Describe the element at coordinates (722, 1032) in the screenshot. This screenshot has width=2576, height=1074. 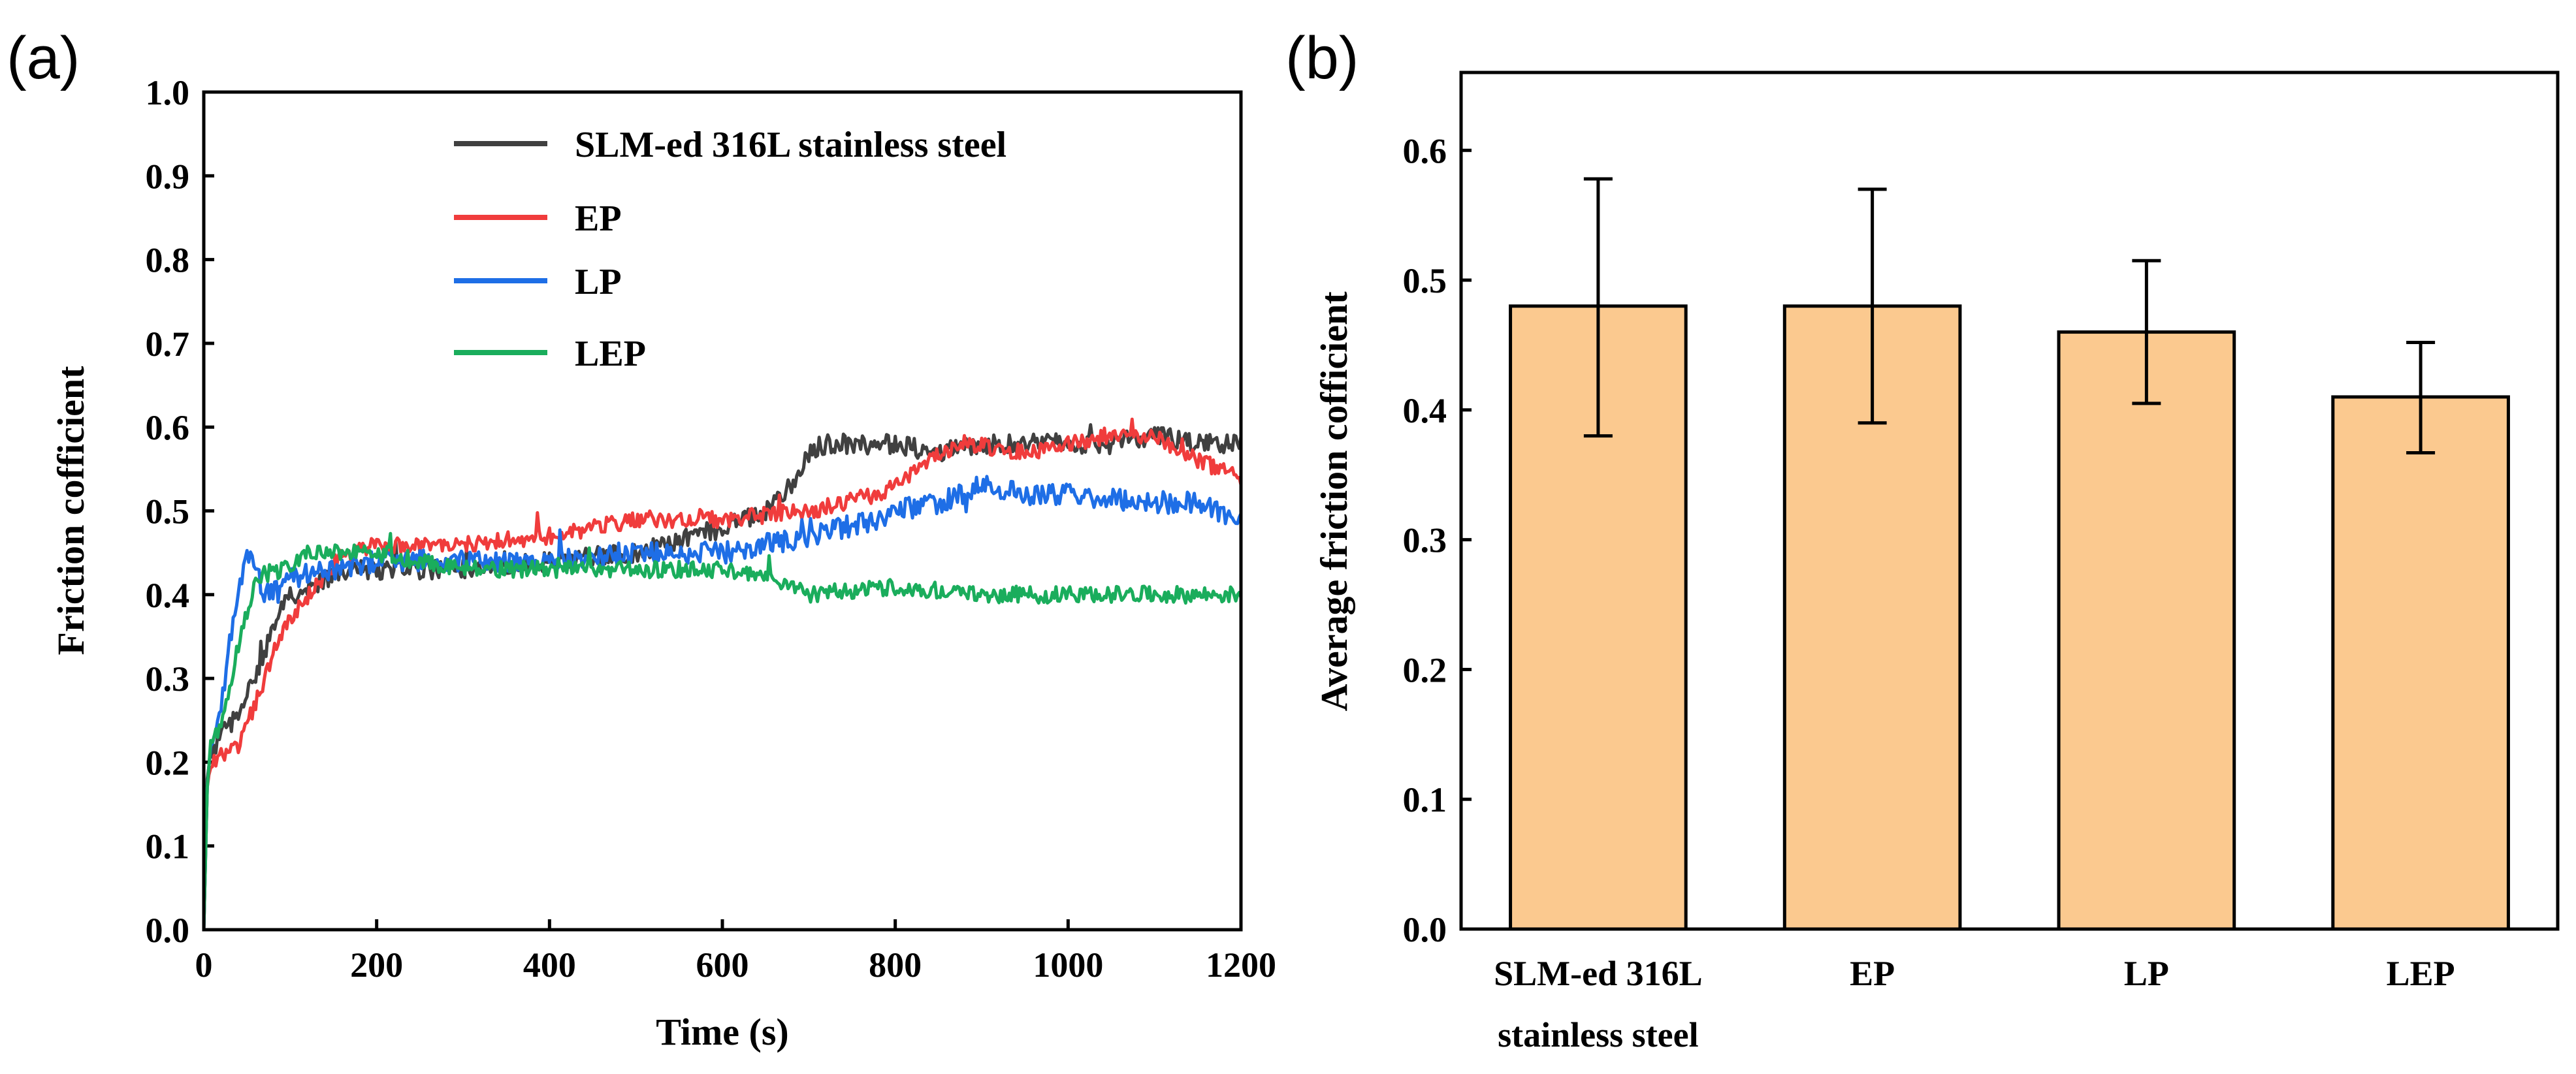
I see `panel-a-x-axis-label: Time (s)` at that location.